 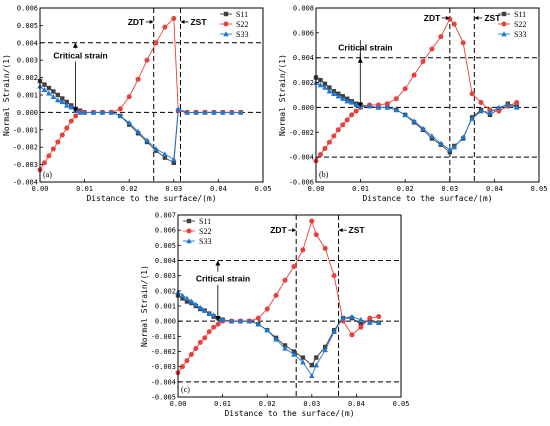 I want to click on series-line-S33, so click(x=416, y=116).